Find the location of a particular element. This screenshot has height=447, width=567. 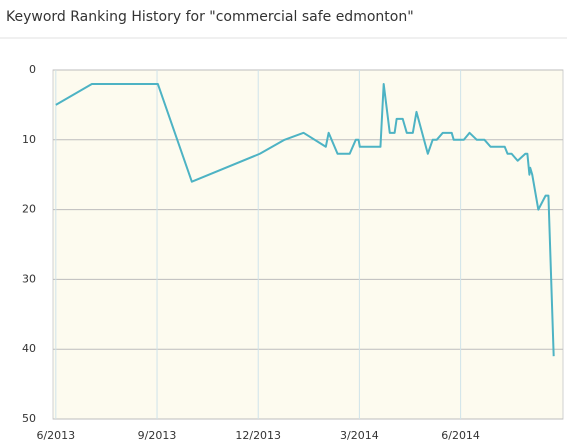

y-tick-label: 0 is located at coordinates (32, 69).